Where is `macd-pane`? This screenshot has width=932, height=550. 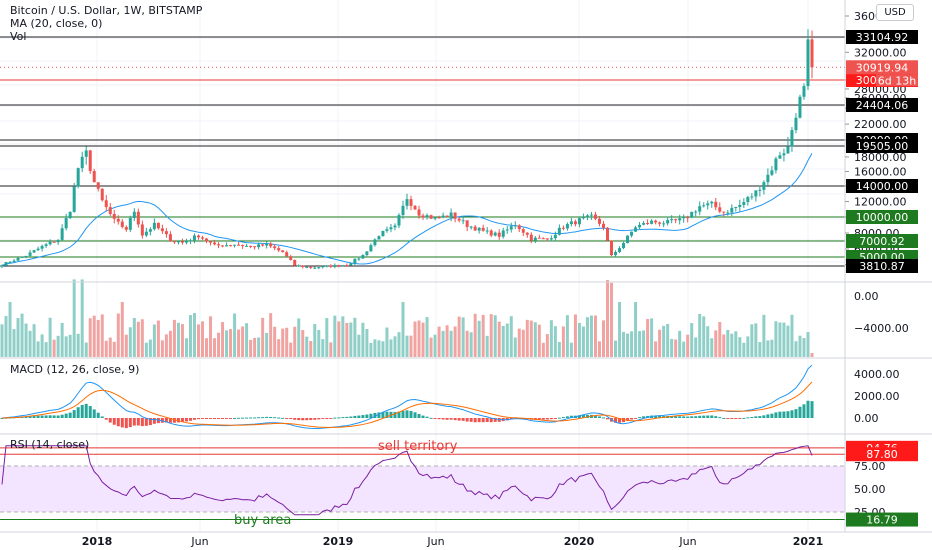
macd-pane is located at coordinates (407, 397).